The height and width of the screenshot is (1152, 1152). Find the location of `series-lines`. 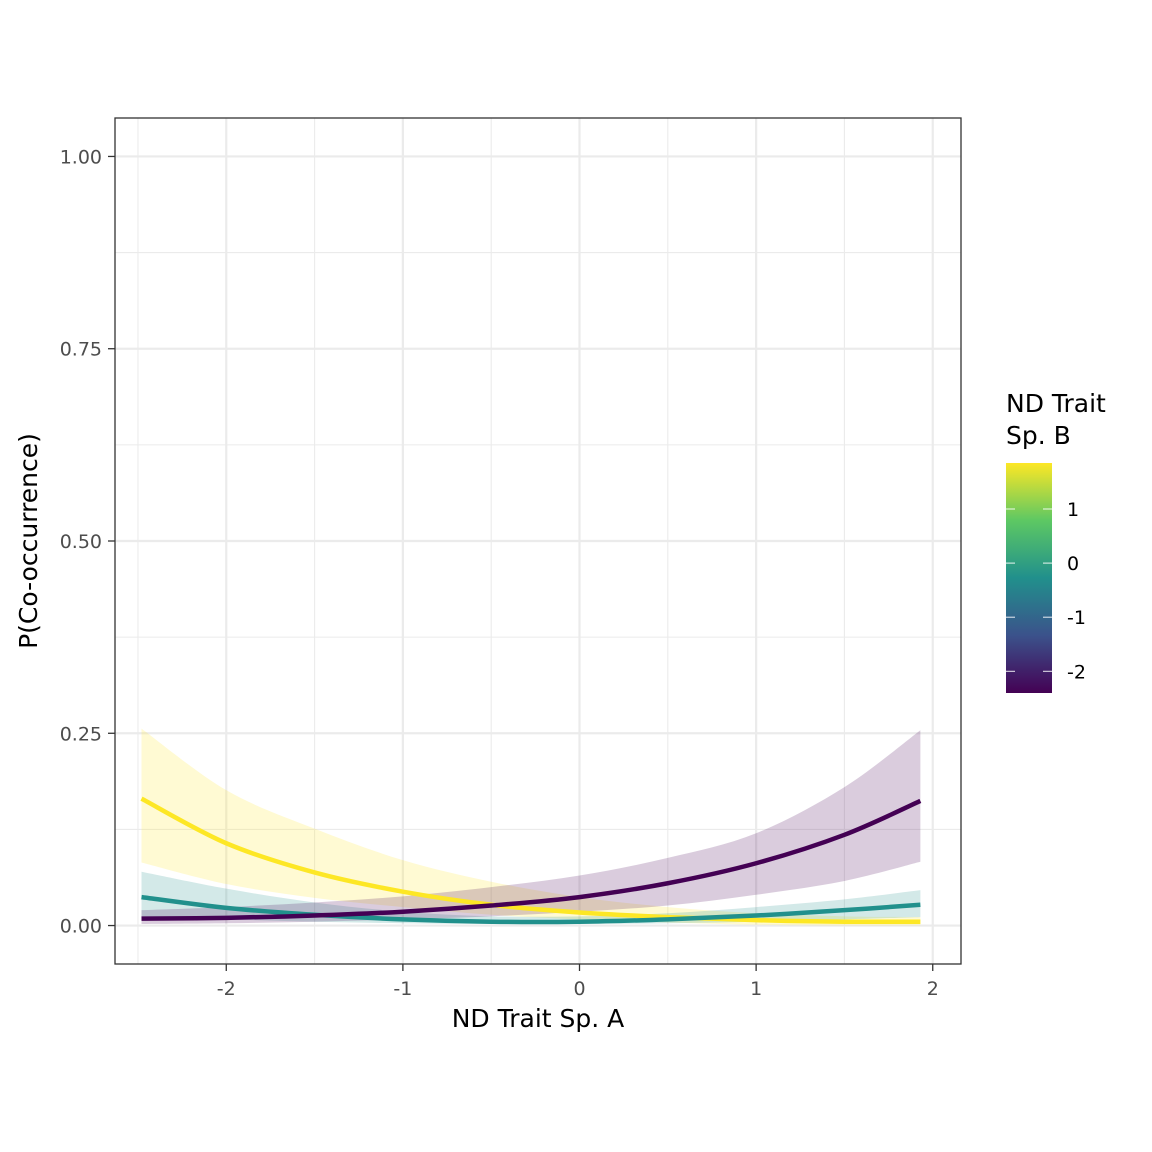

series-lines is located at coordinates (531, 860).